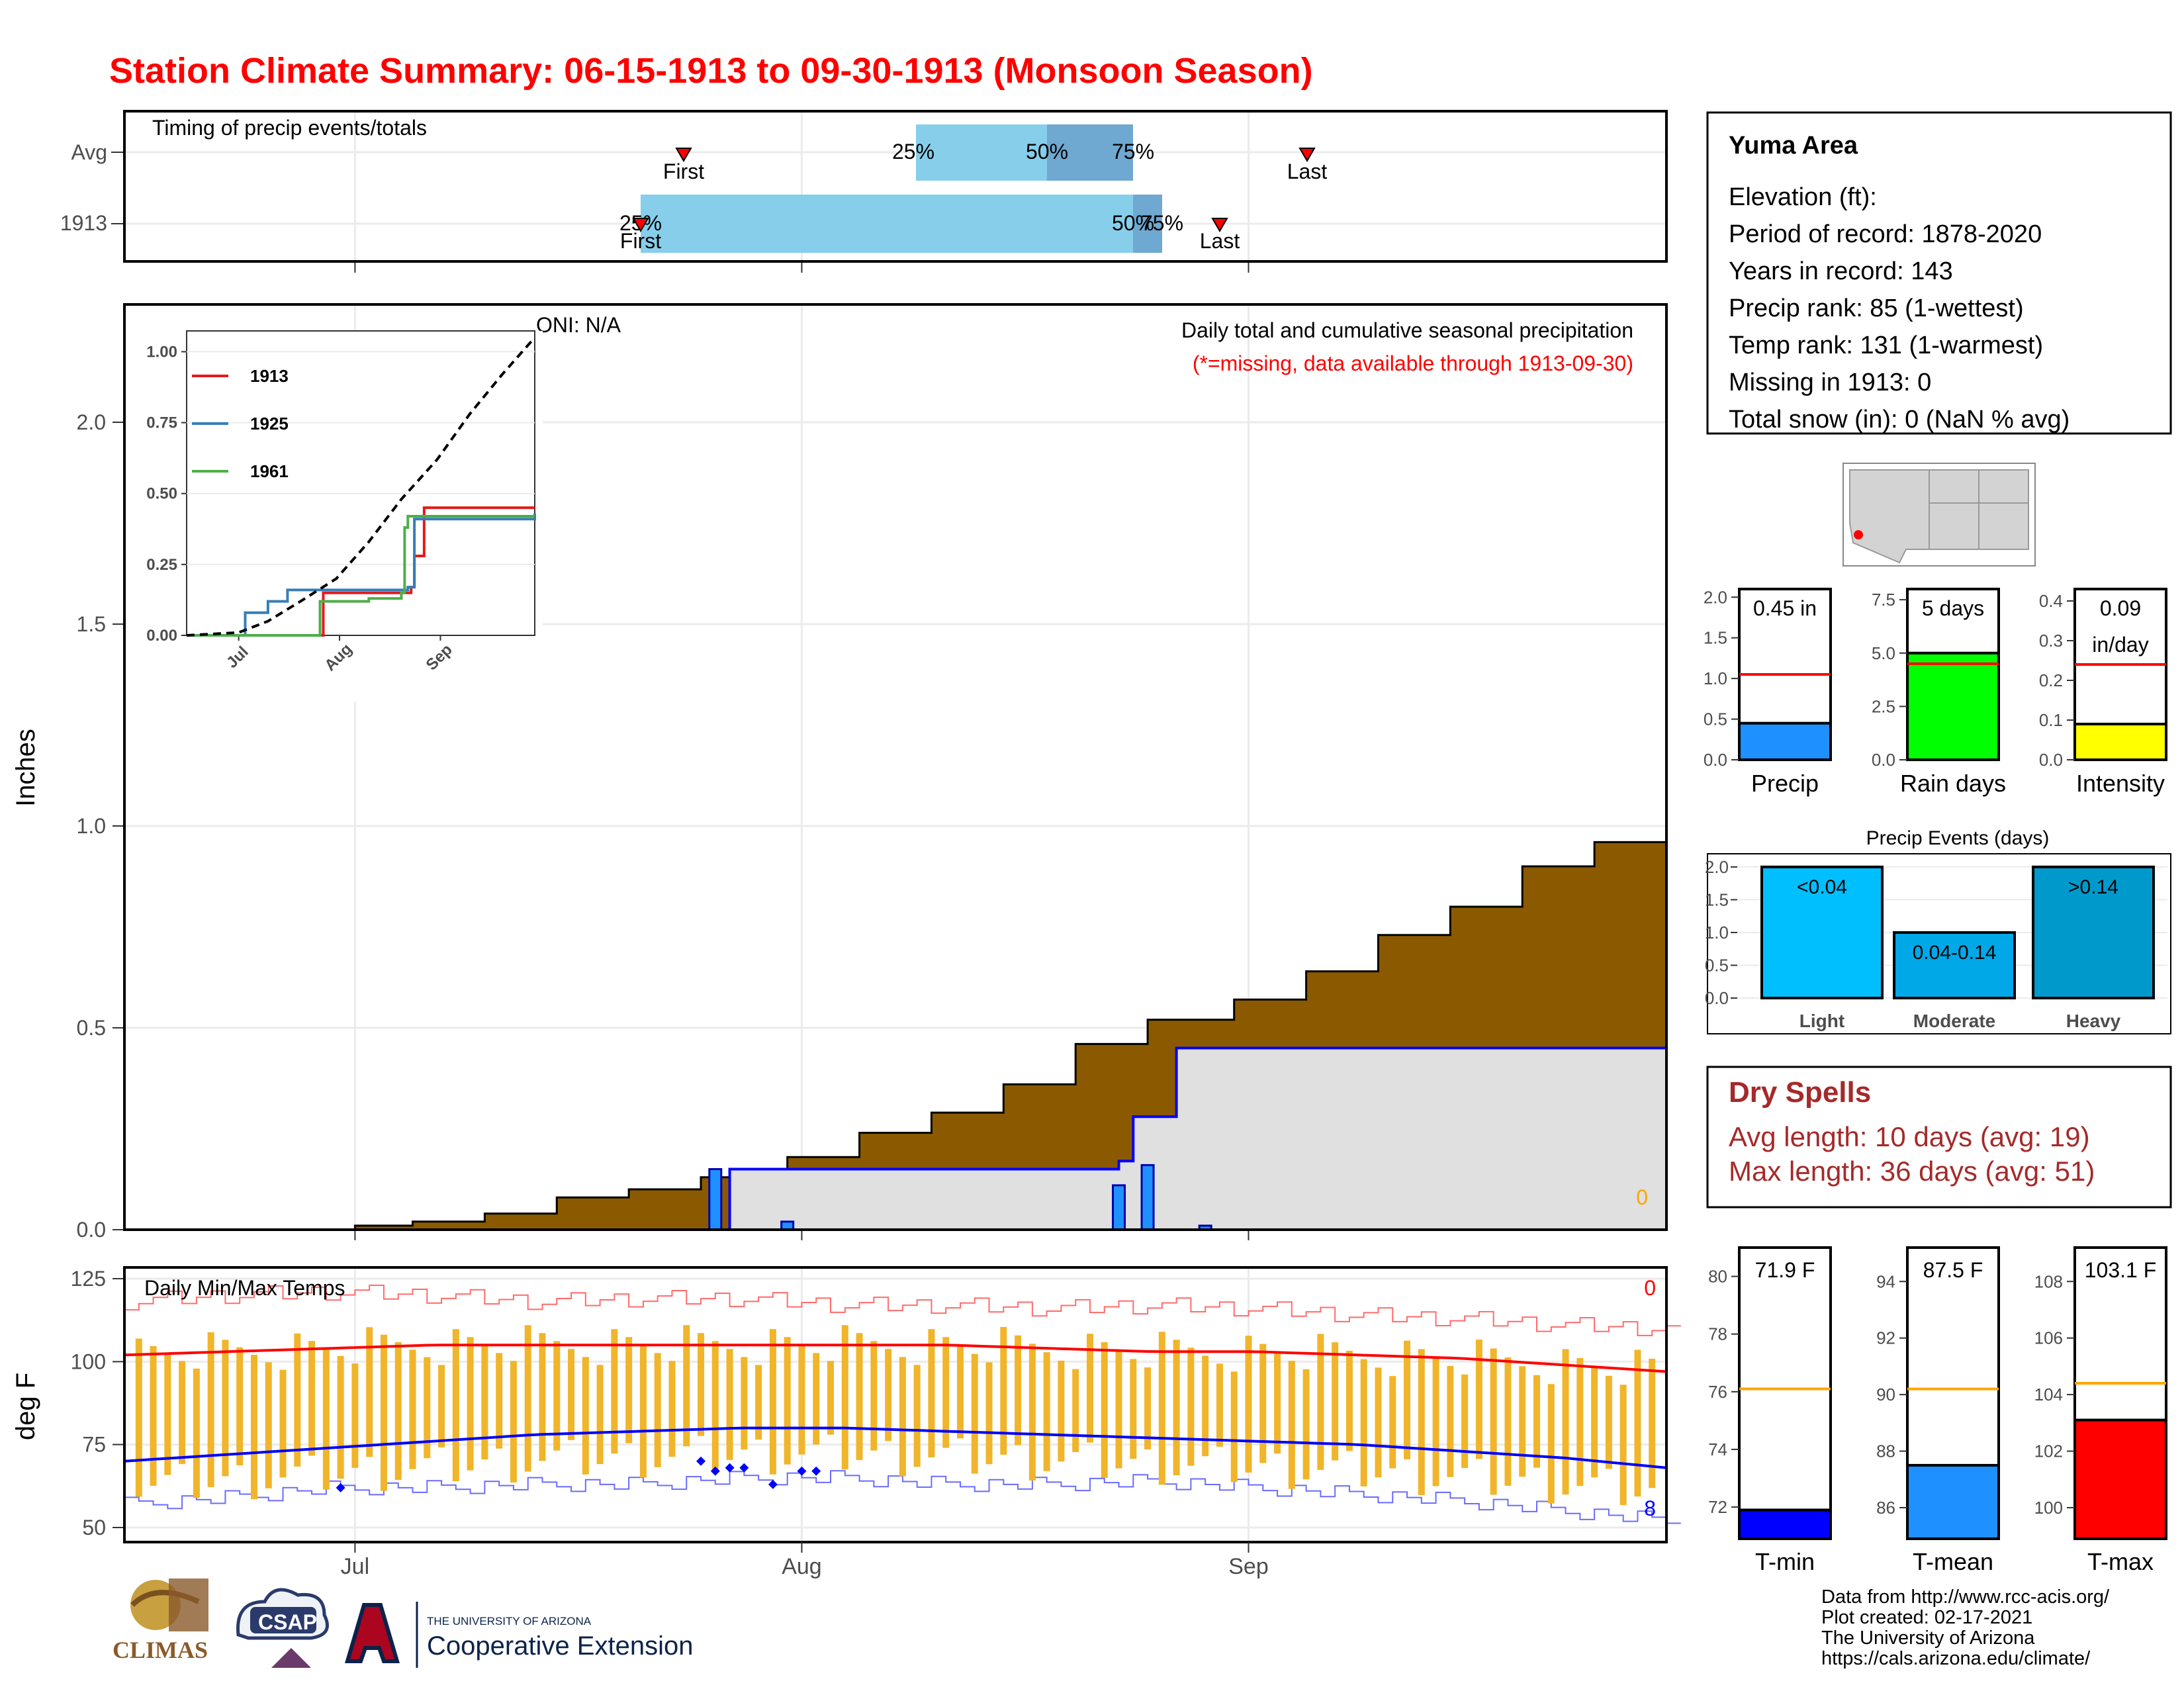 The height and width of the screenshot is (1691, 2184). I want to click on event-bar-light, so click(1822, 932).